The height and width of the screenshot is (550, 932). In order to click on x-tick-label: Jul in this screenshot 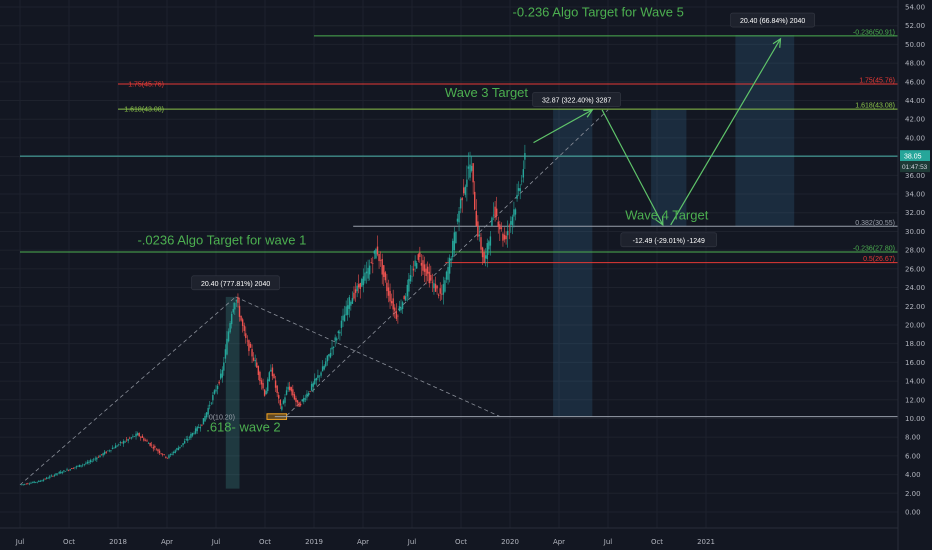, I will do `click(20, 542)`.